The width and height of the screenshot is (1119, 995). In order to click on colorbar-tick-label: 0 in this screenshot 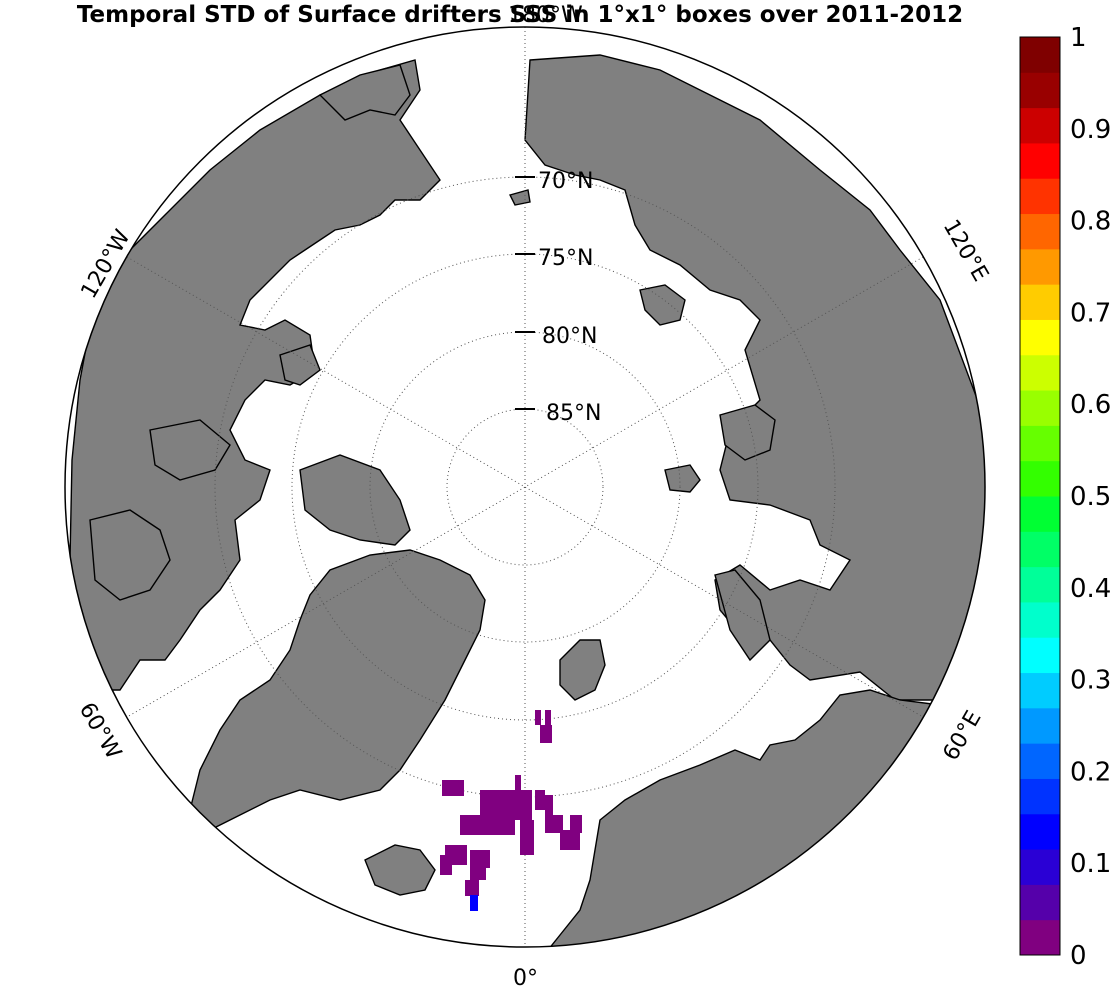, I will do `click(1078, 956)`.